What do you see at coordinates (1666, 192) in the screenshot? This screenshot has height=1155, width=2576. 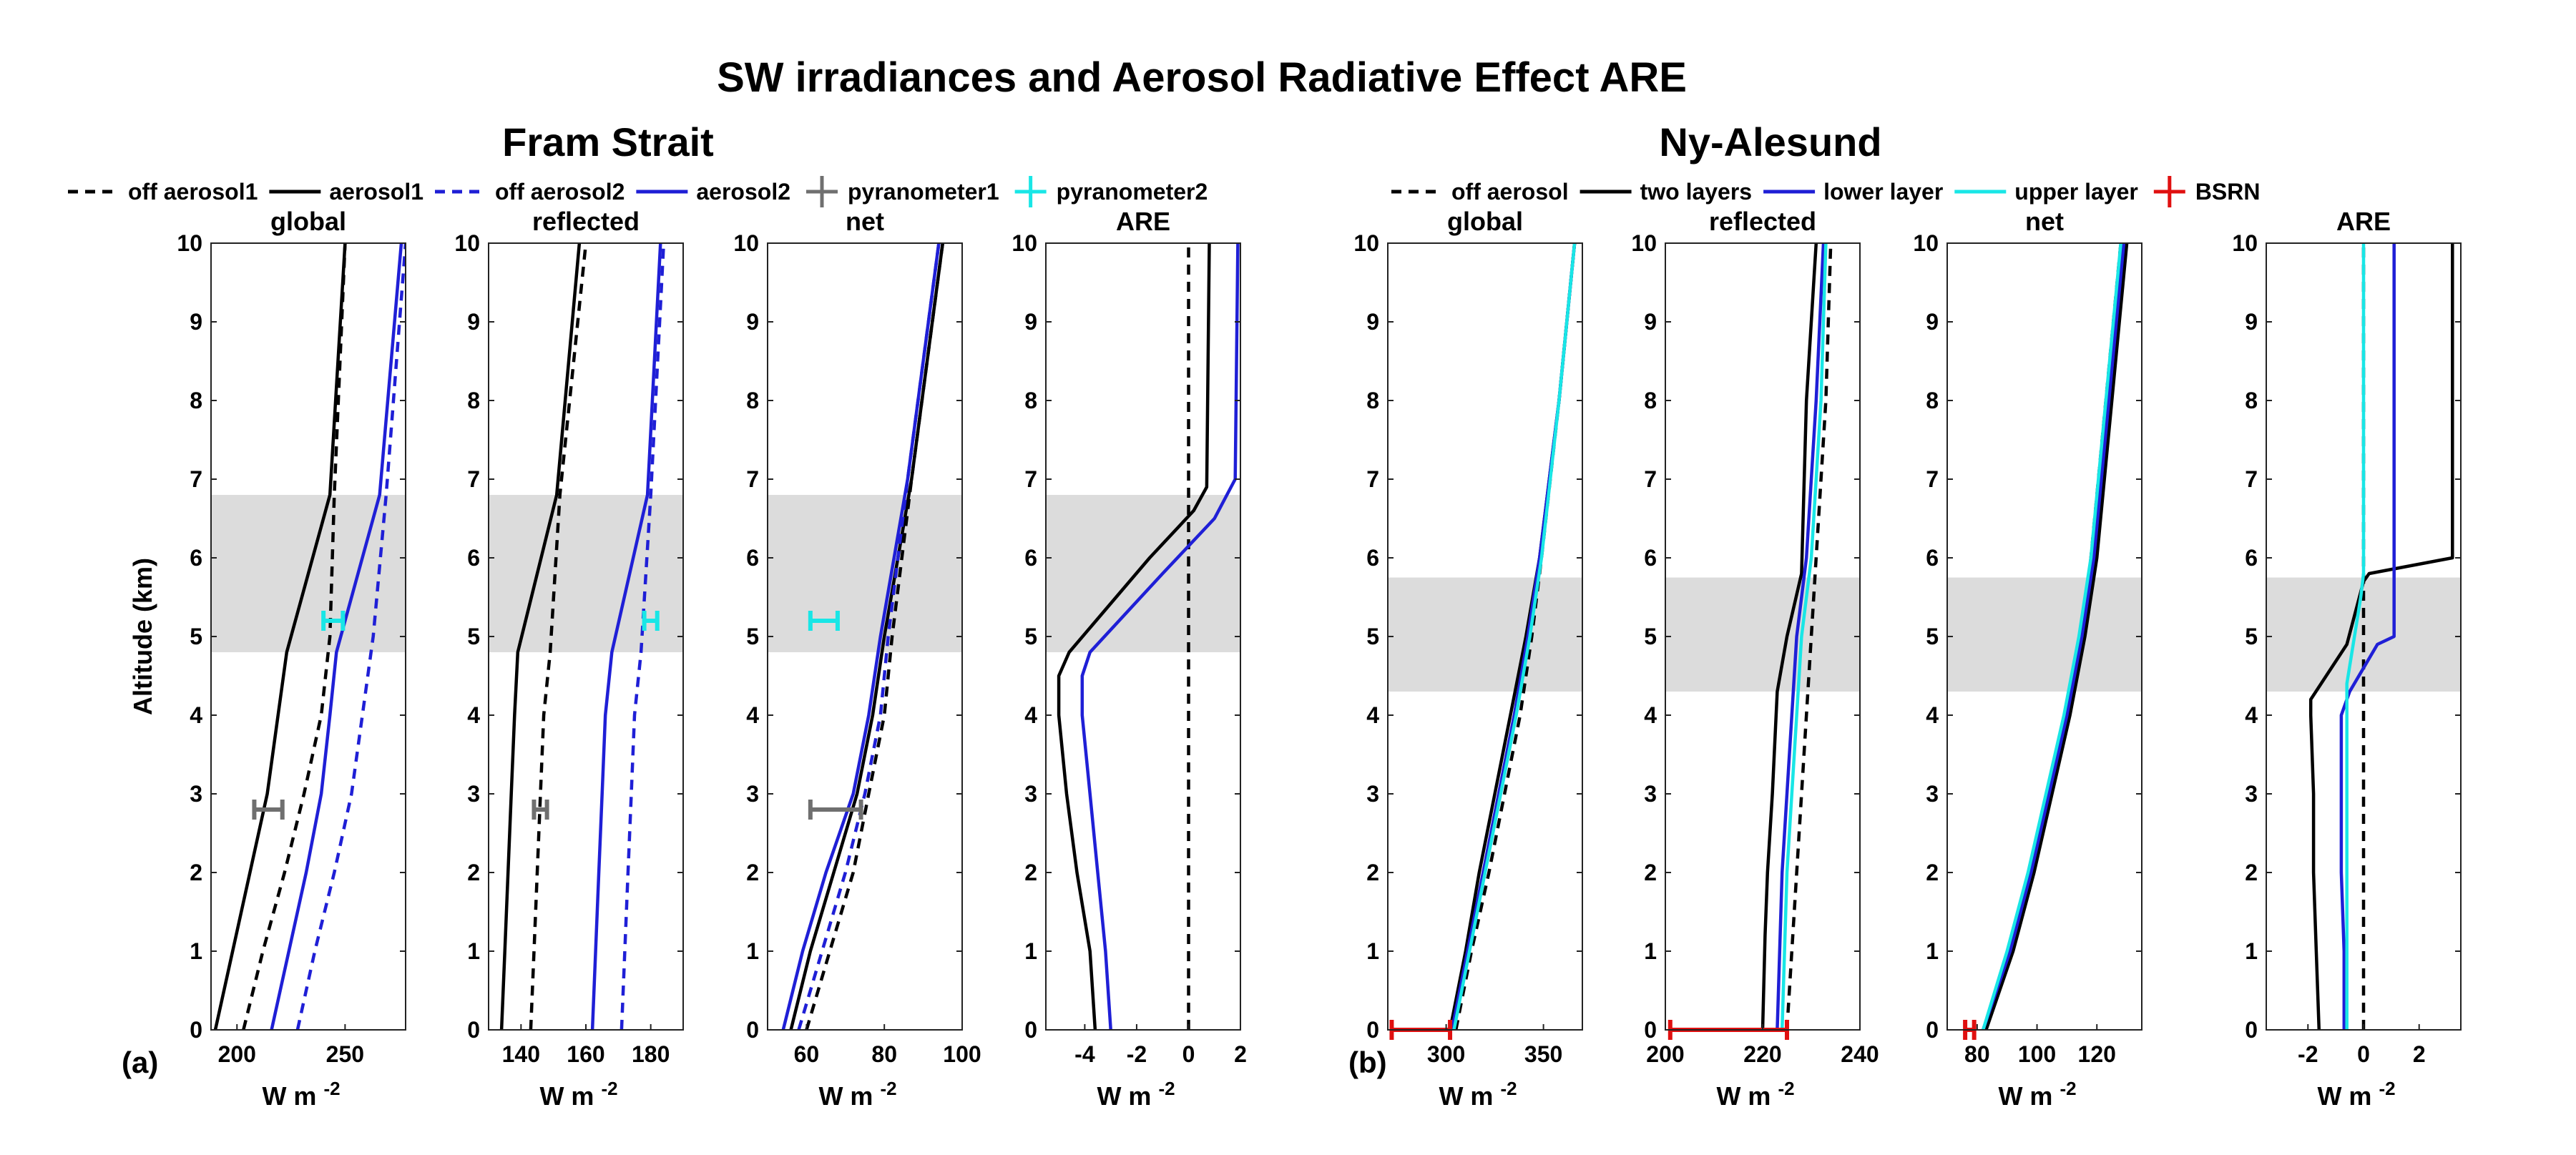 I see `legend-item: two layers` at bounding box center [1666, 192].